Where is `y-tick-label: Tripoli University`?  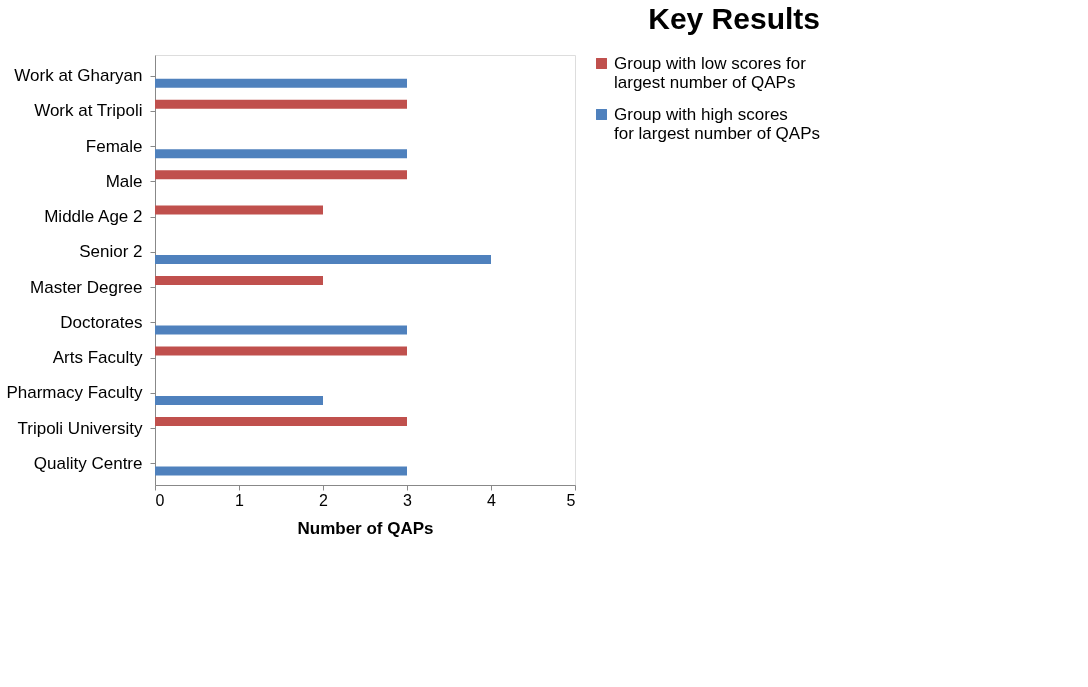 y-tick-label: Tripoli University is located at coordinates (80, 428).